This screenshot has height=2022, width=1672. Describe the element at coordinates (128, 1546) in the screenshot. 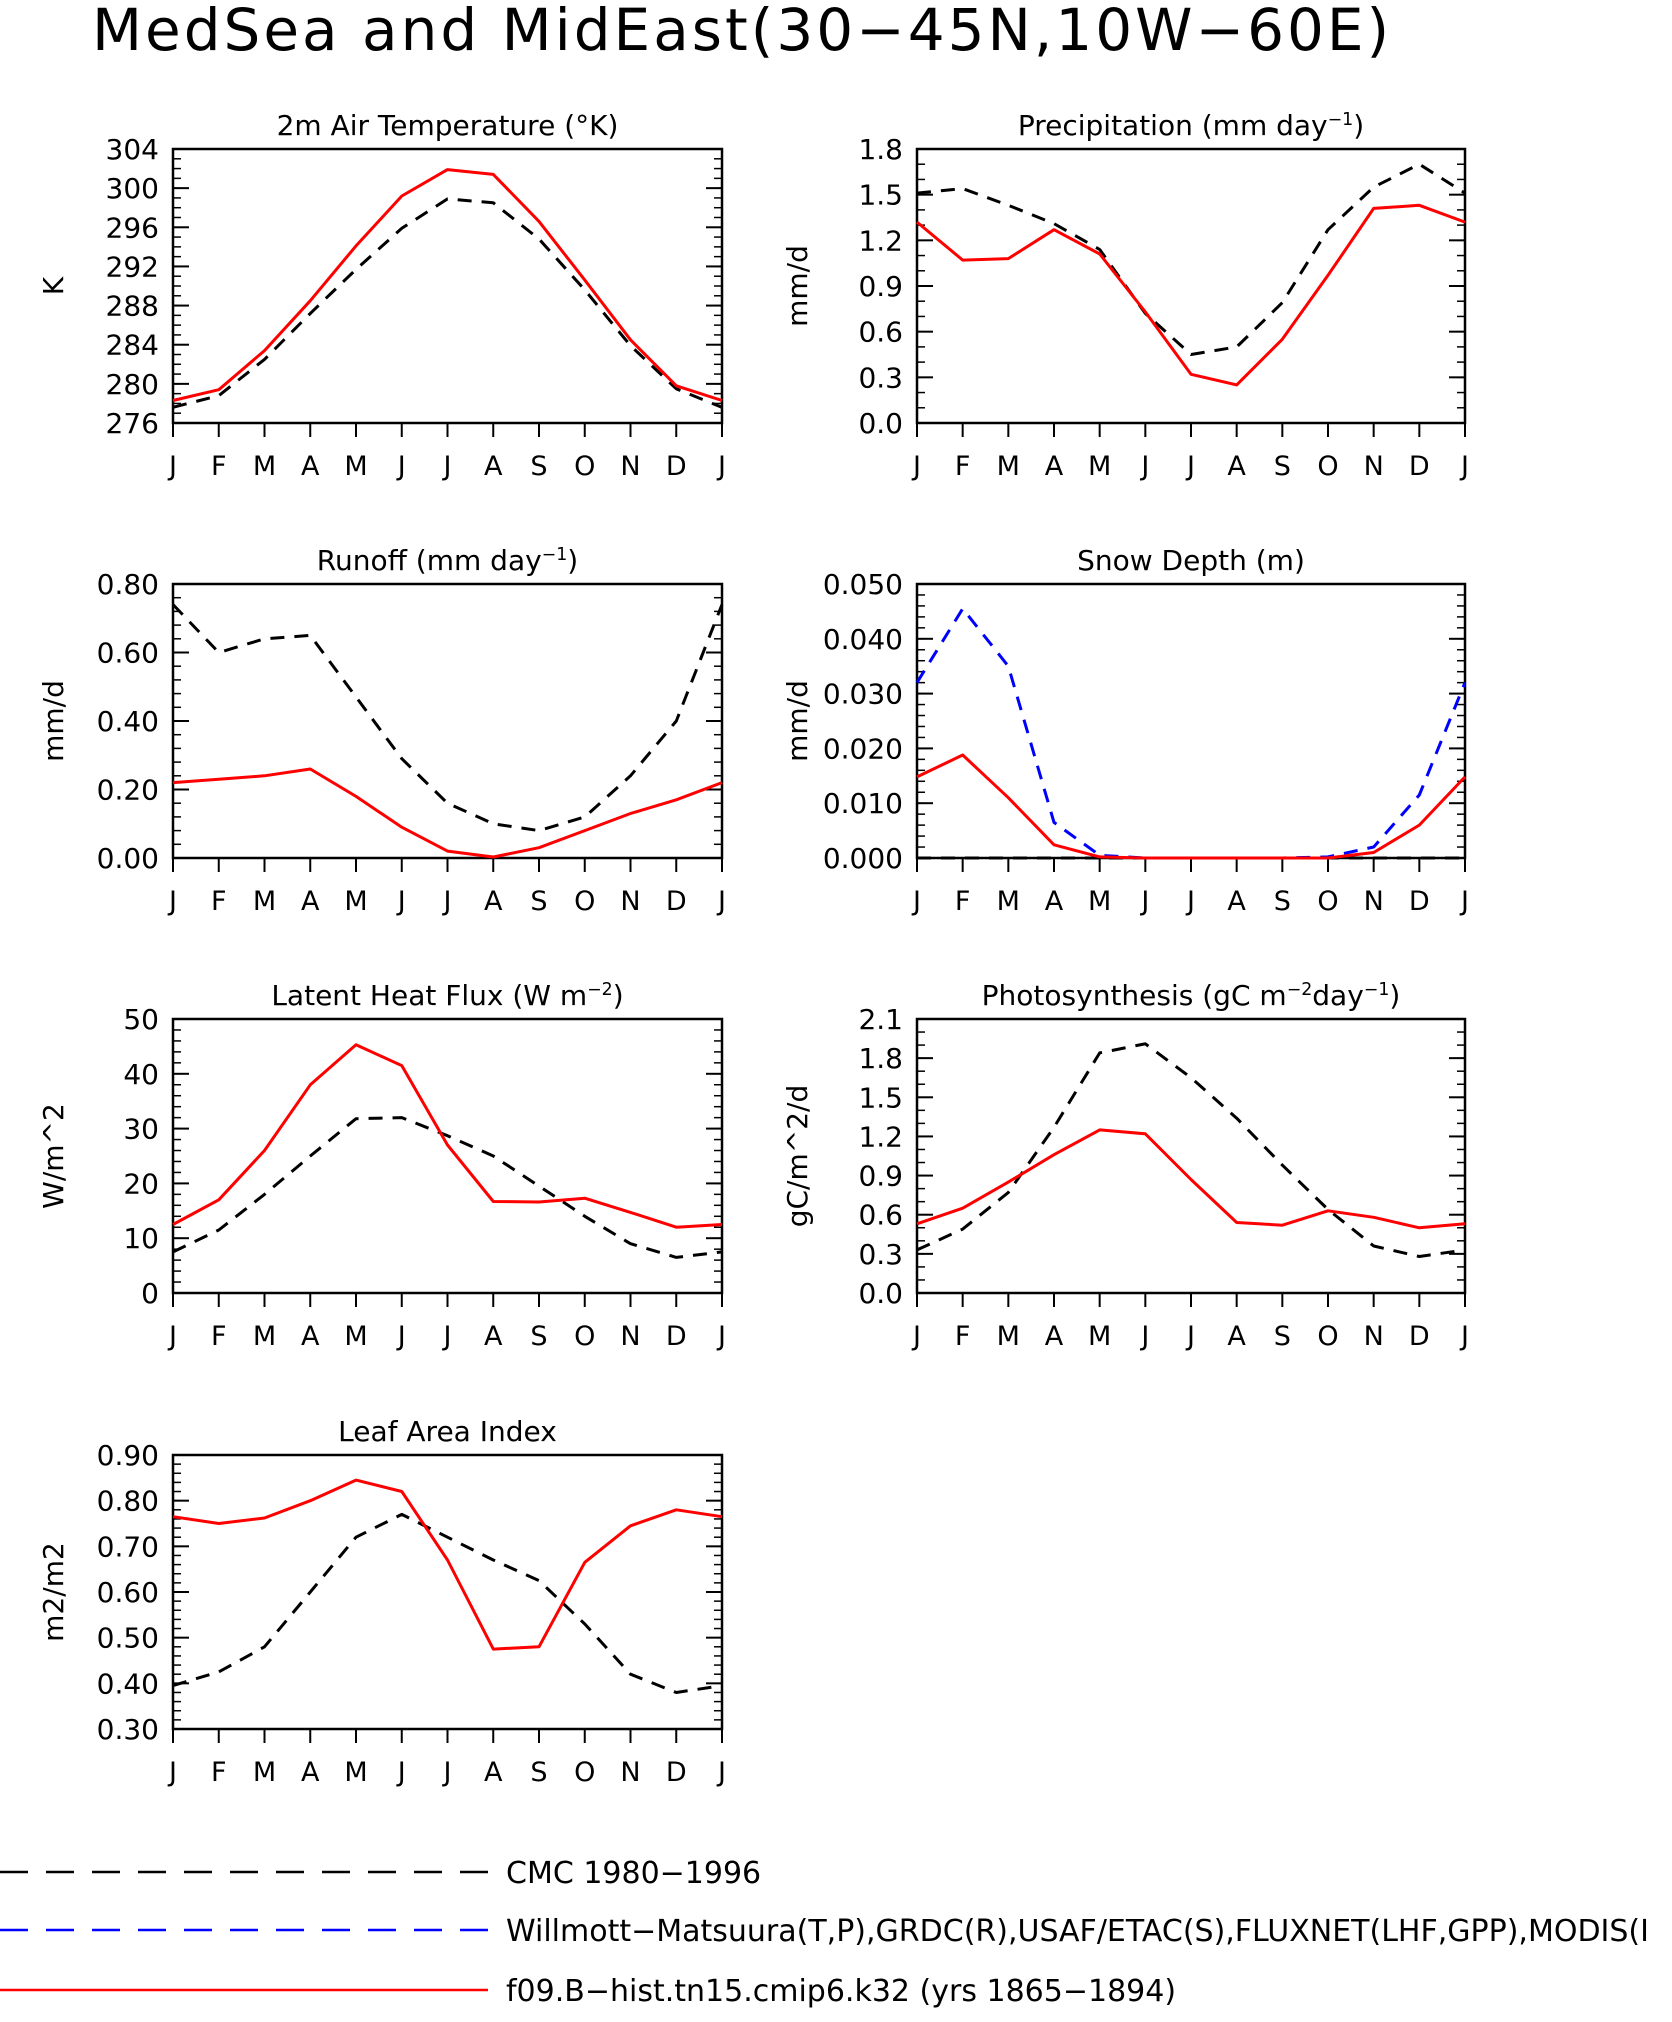

I see `y-tick-label: 0.70` at that location.